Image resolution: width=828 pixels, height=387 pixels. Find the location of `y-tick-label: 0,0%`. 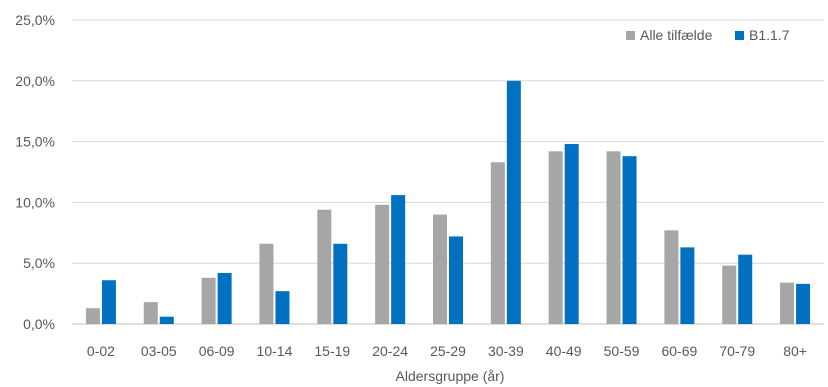

y-tick-label: 0,0% is located at coordinates (39, 324).